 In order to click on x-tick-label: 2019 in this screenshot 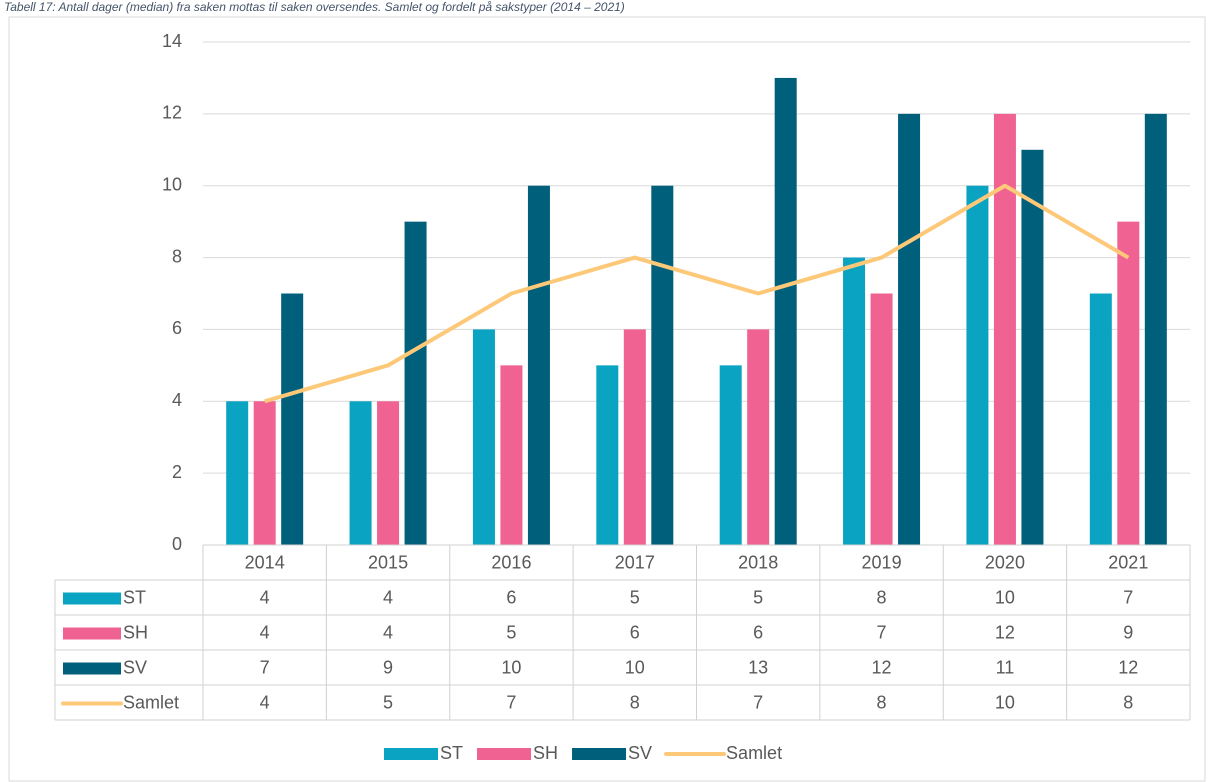, I will do `click(882, 562)`.